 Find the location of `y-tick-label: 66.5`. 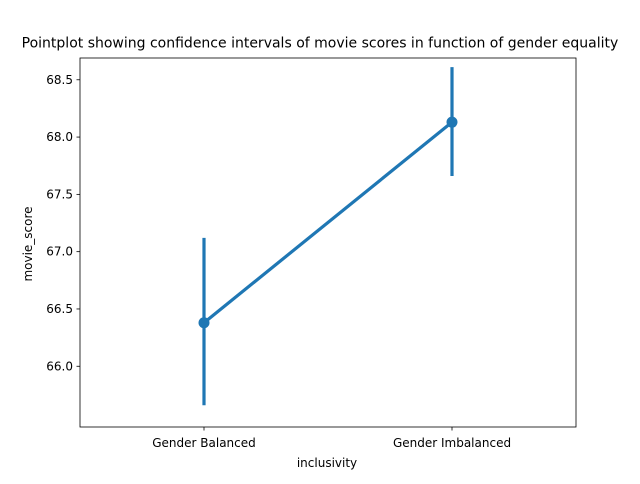

y-tick-label: 66.5 is located at coordinates (59, 309).